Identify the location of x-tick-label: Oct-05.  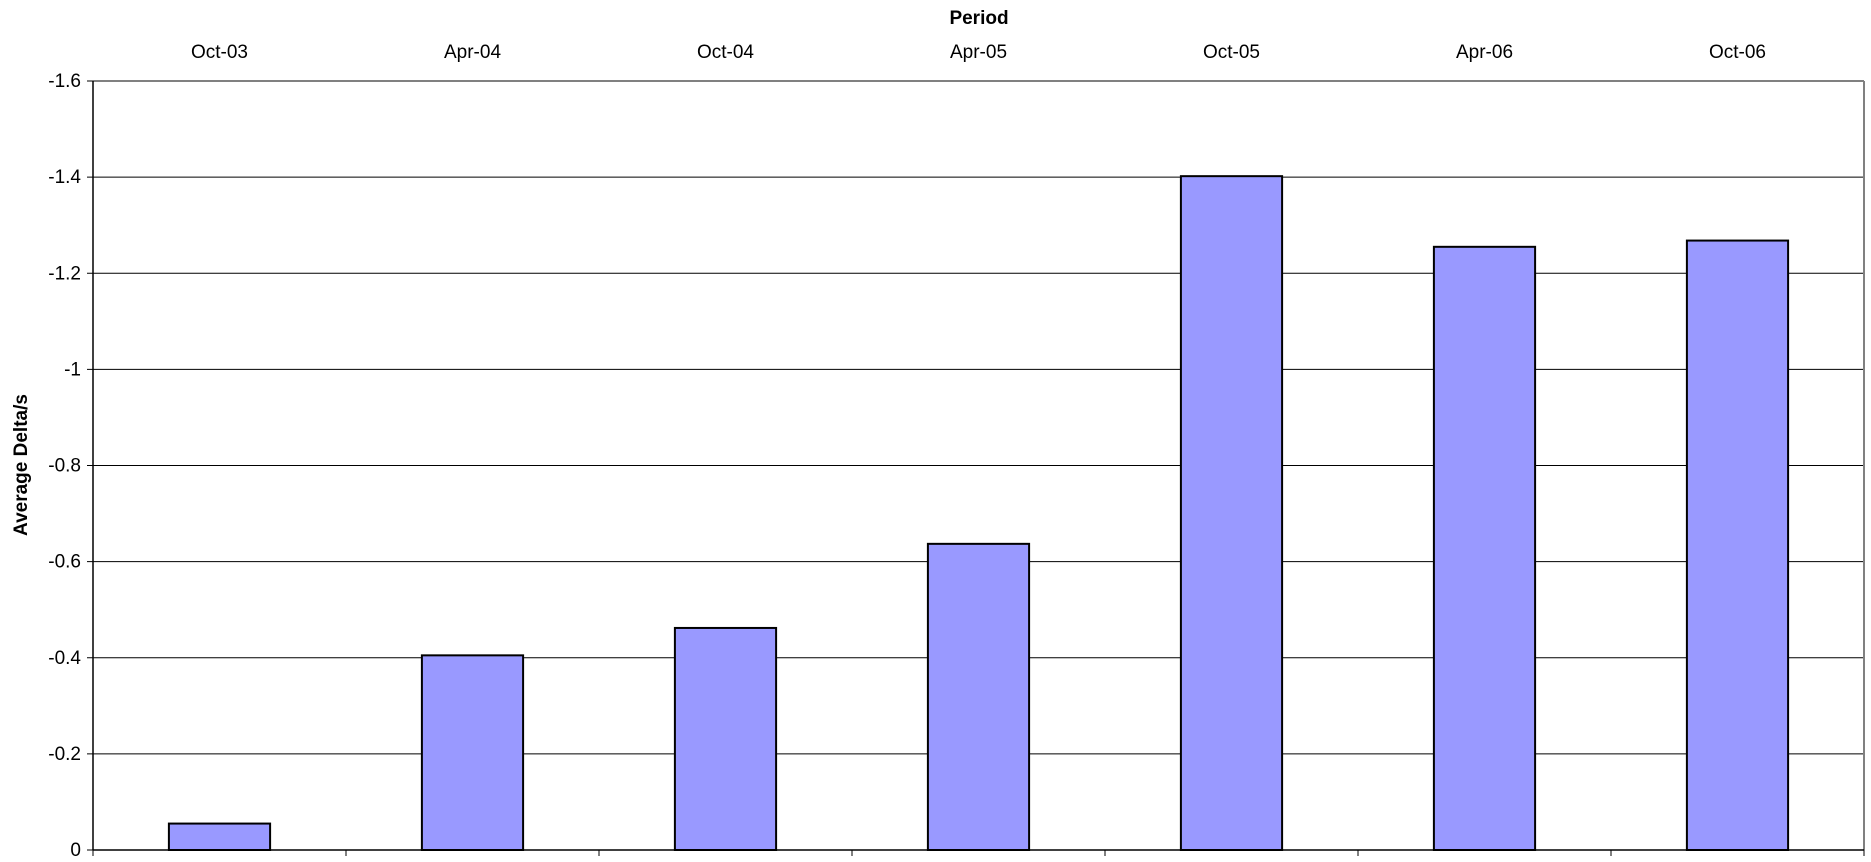
(1231, 52).